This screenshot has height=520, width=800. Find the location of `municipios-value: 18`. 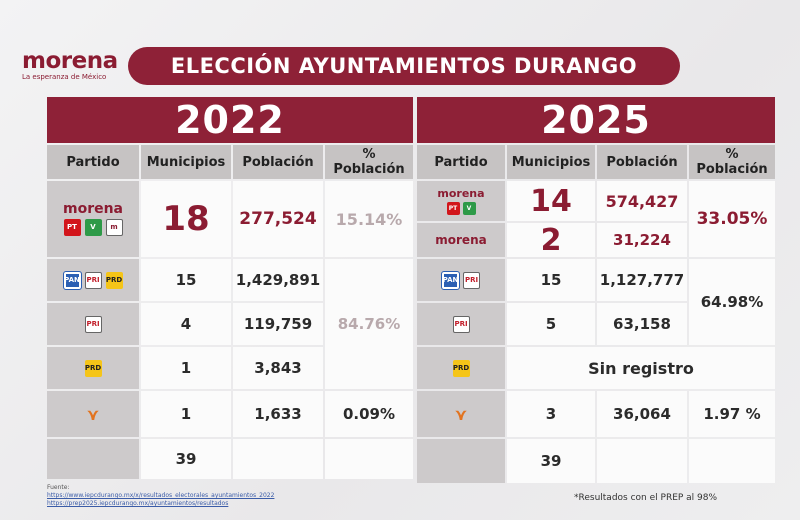

municipios-value: 18 is located at coordinates (186, 219).